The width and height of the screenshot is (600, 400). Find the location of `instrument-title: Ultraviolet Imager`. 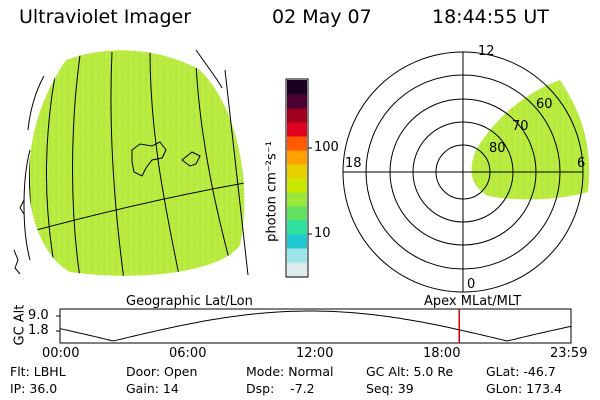

instrument-title: Ultraviolet Imager is located at coordinates (105, 17).